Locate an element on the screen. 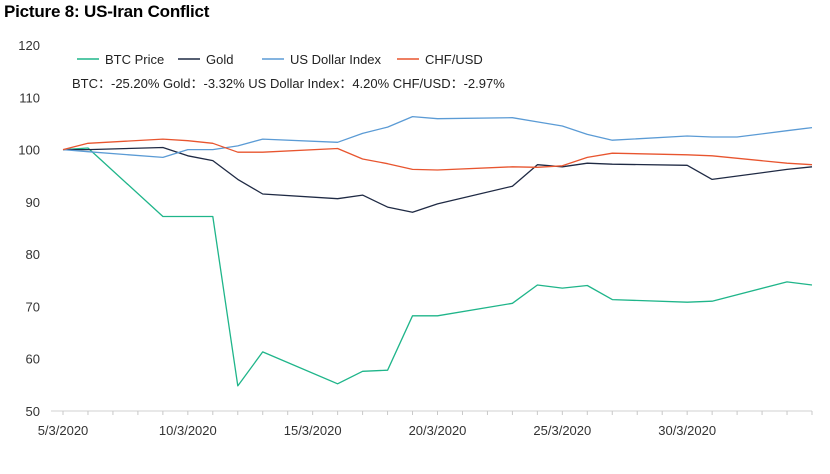  x-tick-label: 25/3/2020 is located at coordinates (562, 430).